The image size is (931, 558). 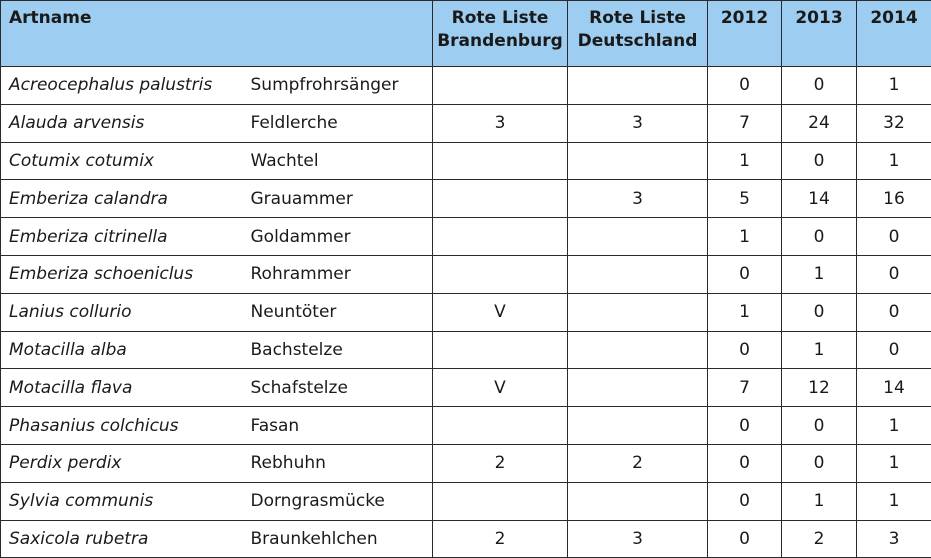 What do you see at coordinates (893, 538) in the screenshot?
I see `cell-count-2014: 3` at bounding box center [893, 538].